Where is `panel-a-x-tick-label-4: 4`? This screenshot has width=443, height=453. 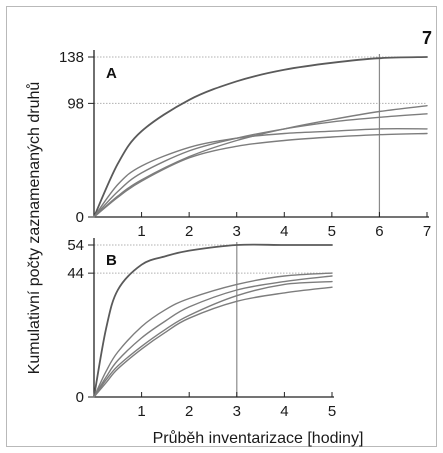
panel-a-x-tick-label-4: 4 is located at coordinates (284, 231).